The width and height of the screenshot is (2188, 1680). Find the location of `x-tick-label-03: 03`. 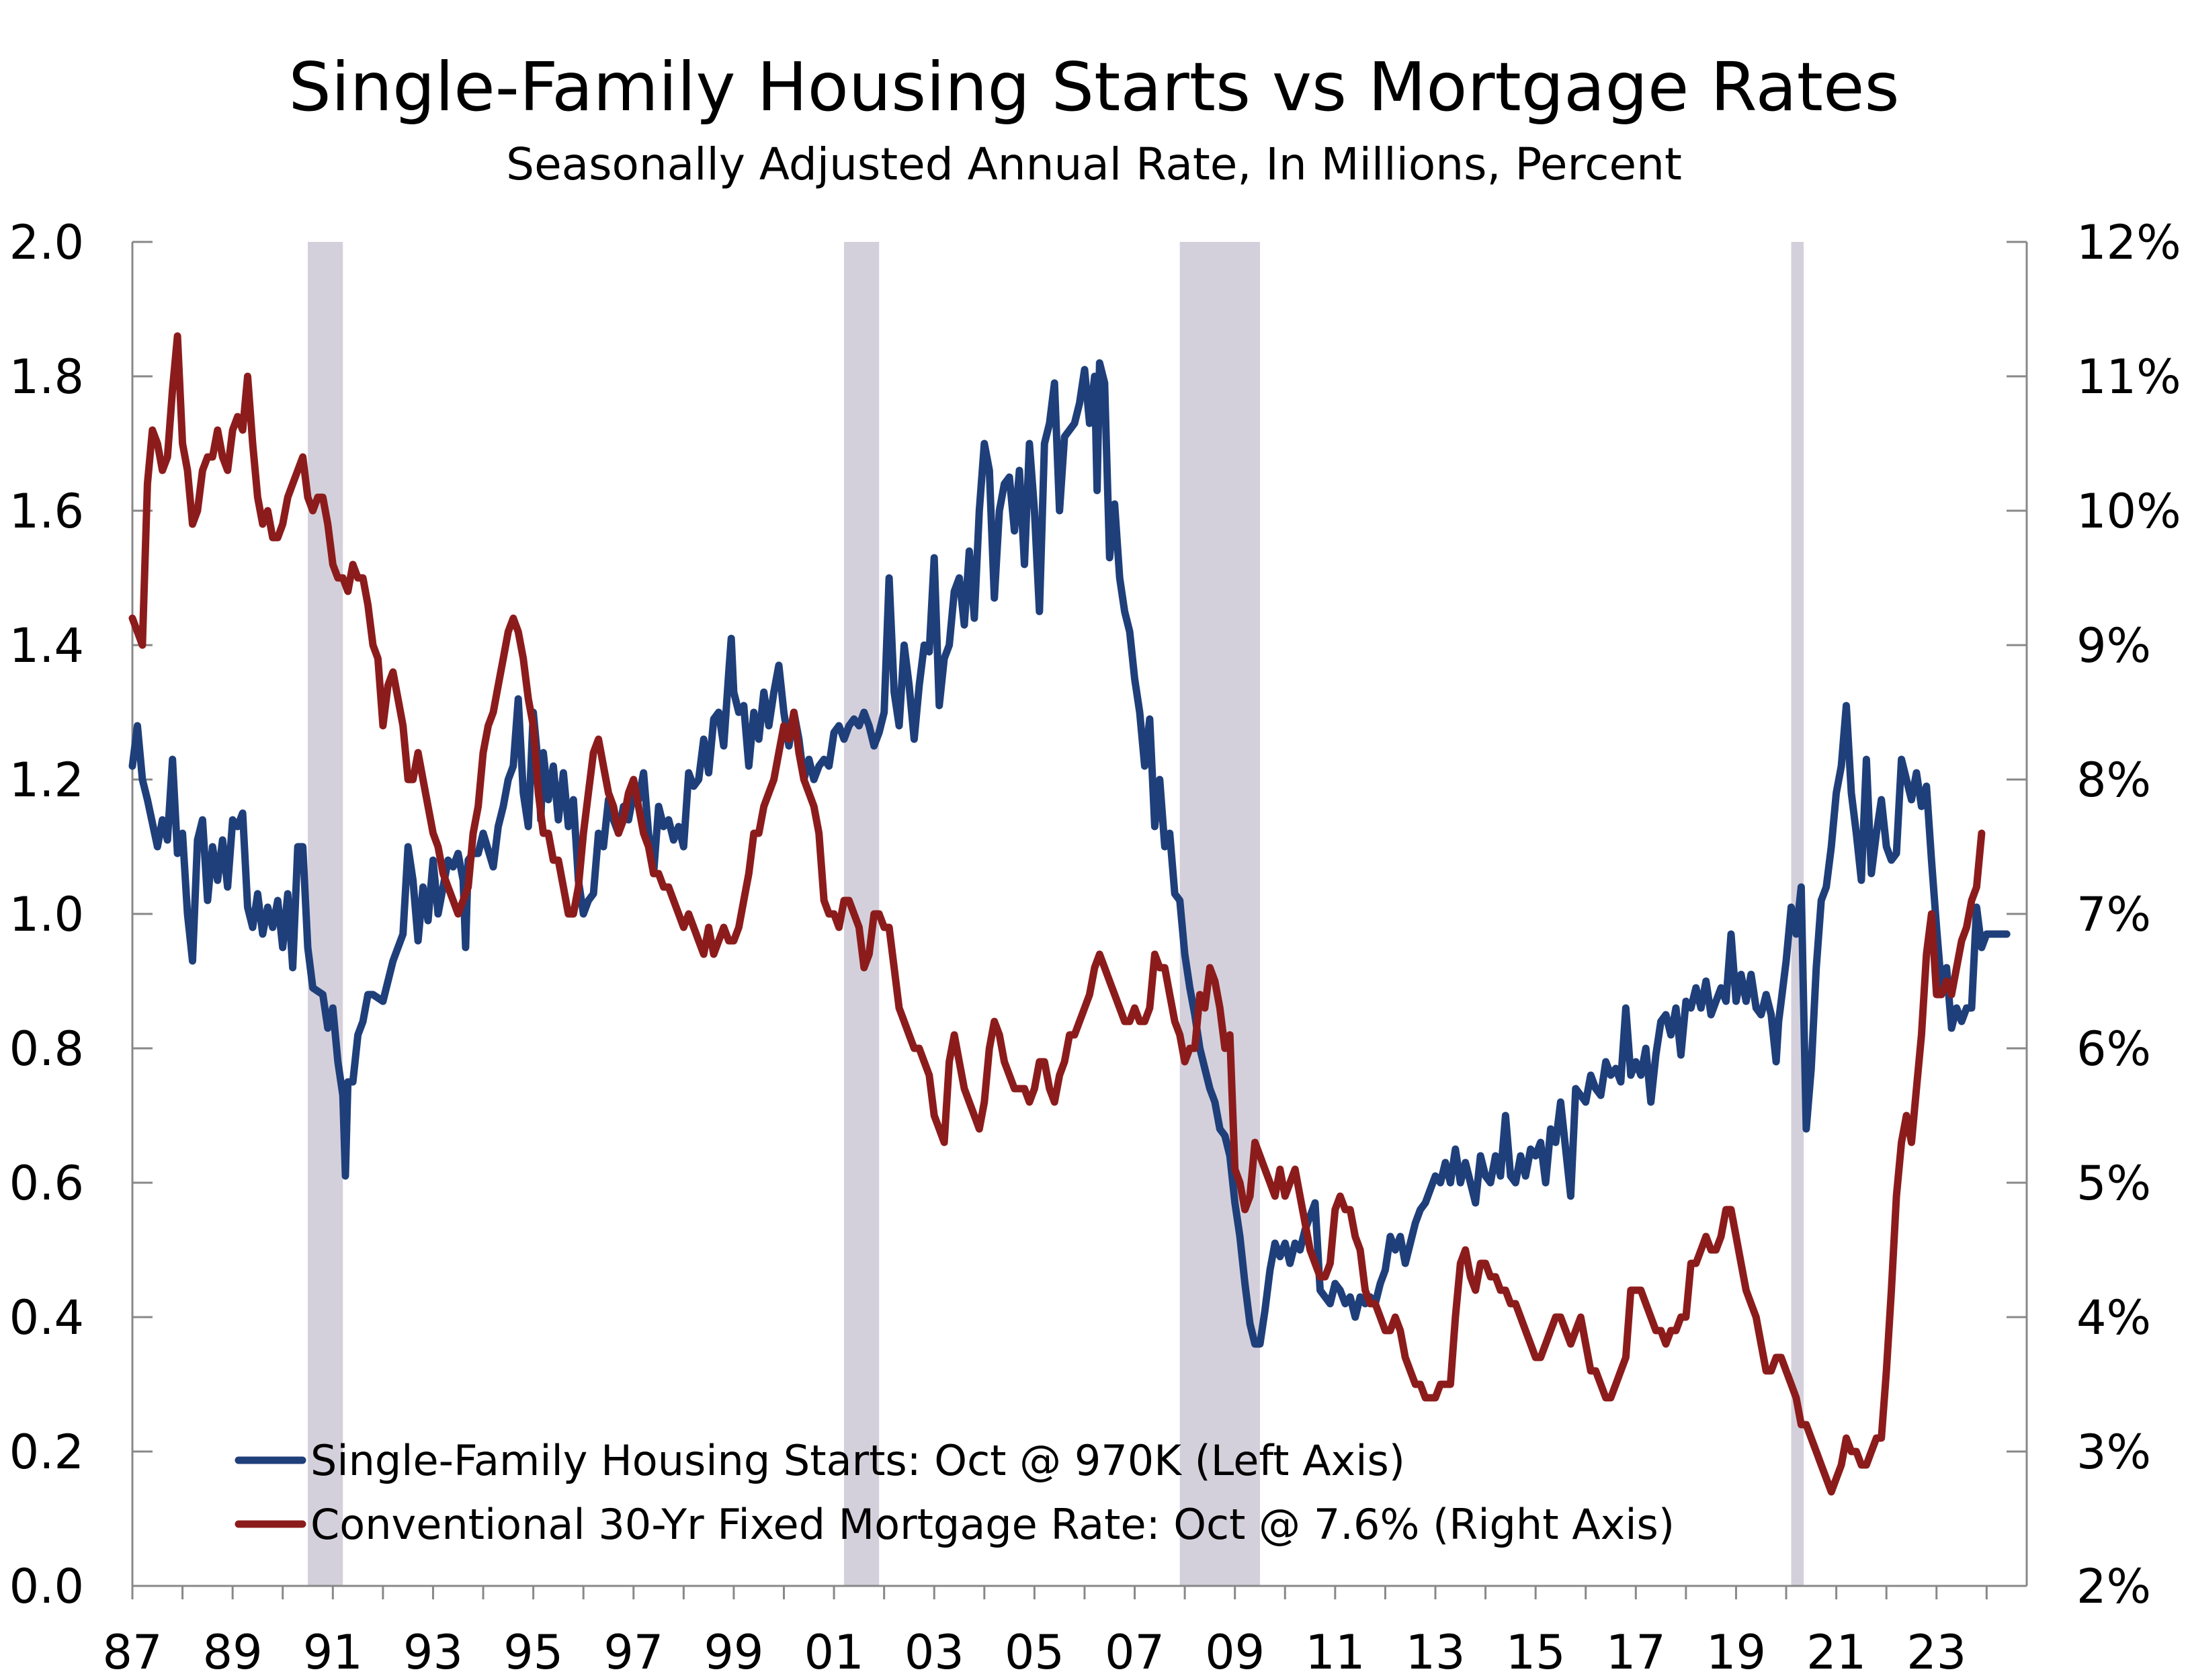

x-tick-label-03: 03 is located at coordinates (934, 1653).